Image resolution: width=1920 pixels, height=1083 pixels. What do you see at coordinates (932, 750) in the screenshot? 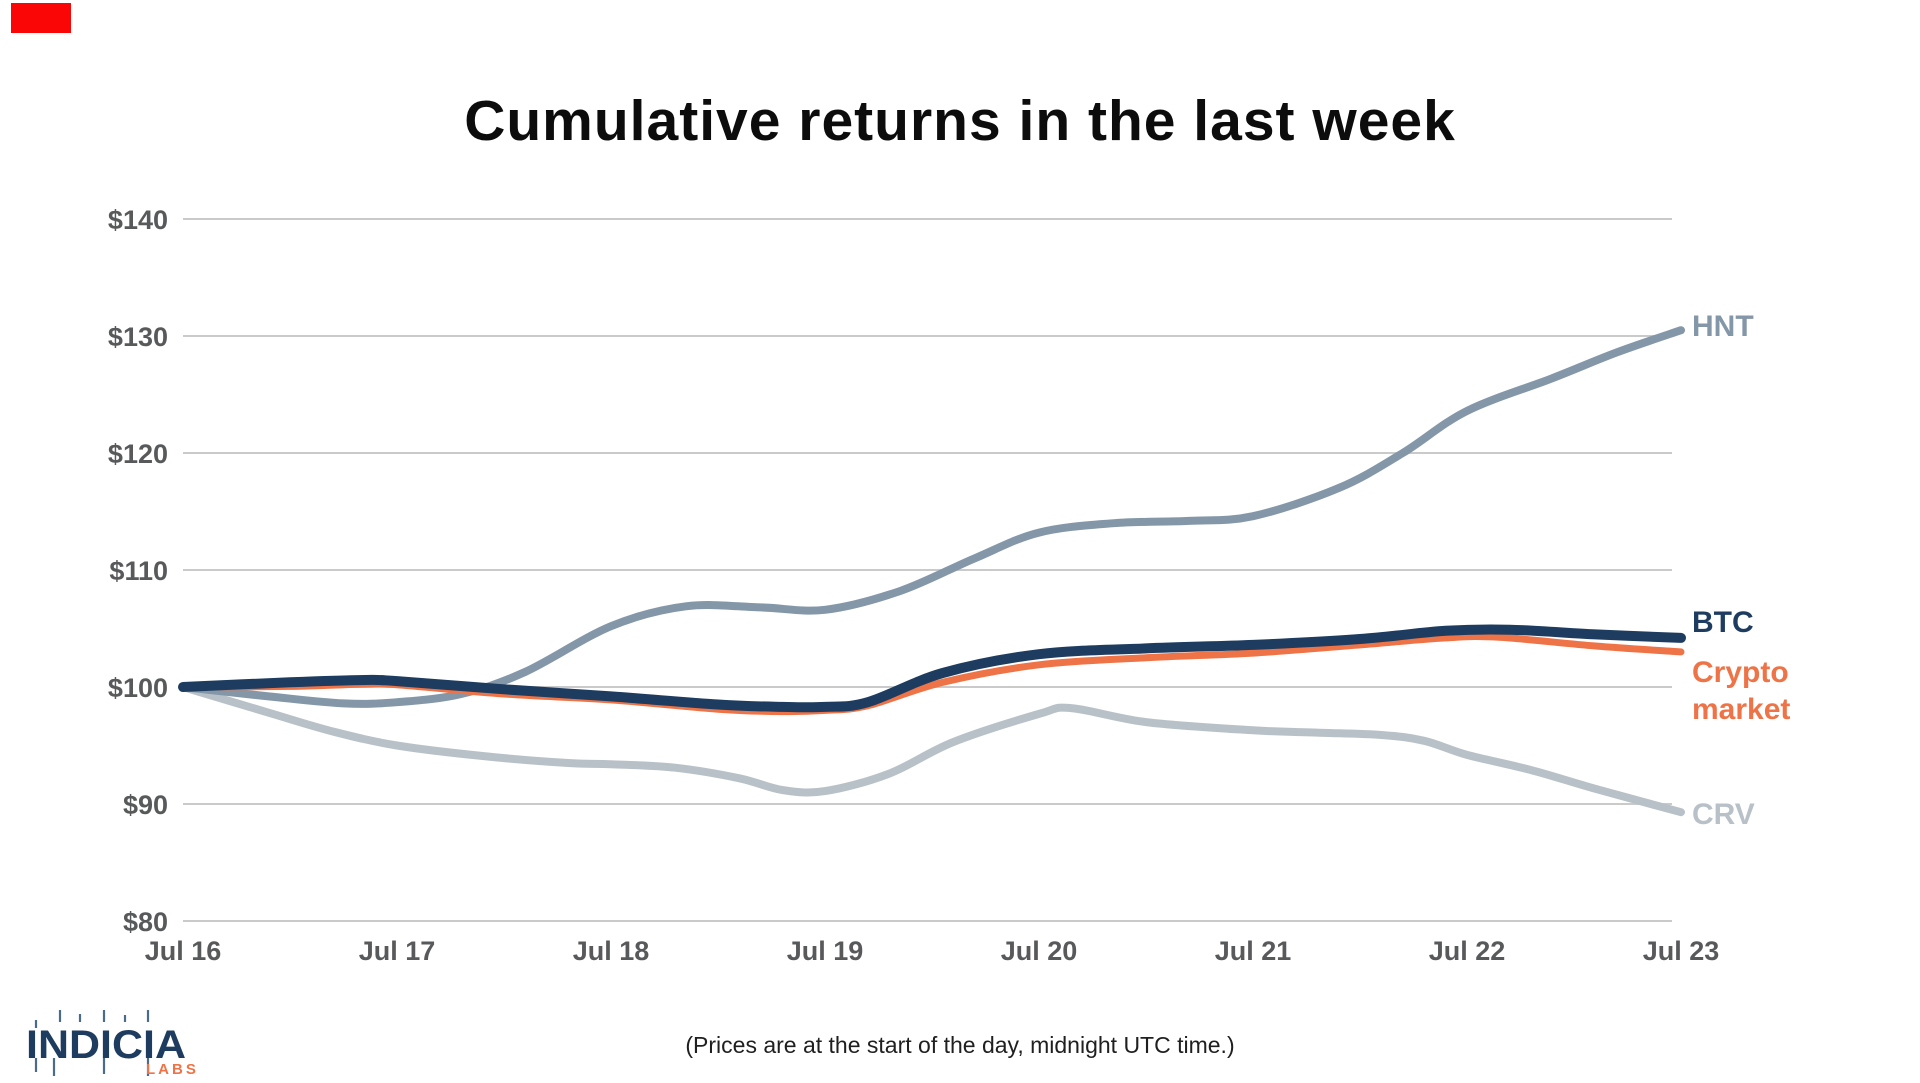
I see `series-line-crv` at bounding box center [932, 750].